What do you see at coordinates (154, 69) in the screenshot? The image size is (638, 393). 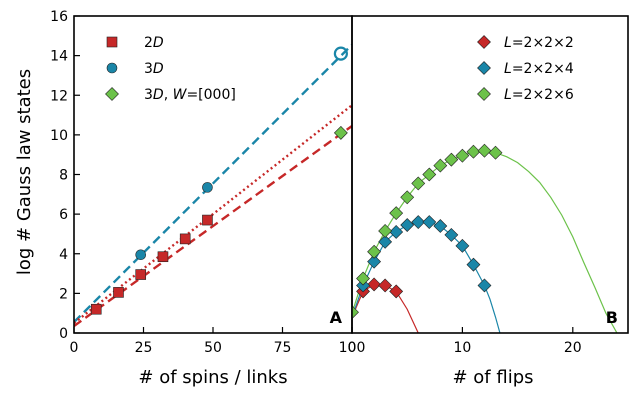 I see `legend-label: 3D` at bounding box center [154, 69].